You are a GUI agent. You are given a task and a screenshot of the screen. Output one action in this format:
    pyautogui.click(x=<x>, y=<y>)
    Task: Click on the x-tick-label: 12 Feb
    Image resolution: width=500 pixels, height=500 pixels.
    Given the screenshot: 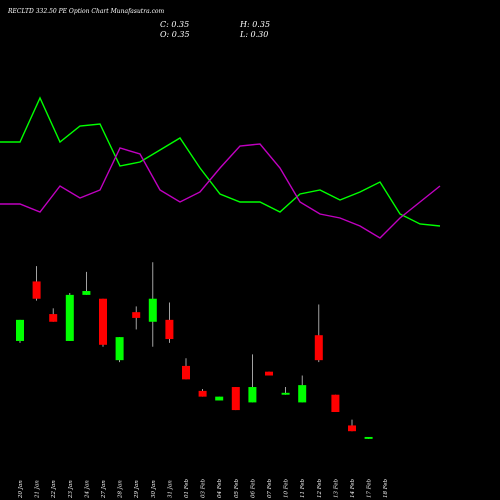 What is the action you would take?
    pyautogui.click(x=320, y=488)
    